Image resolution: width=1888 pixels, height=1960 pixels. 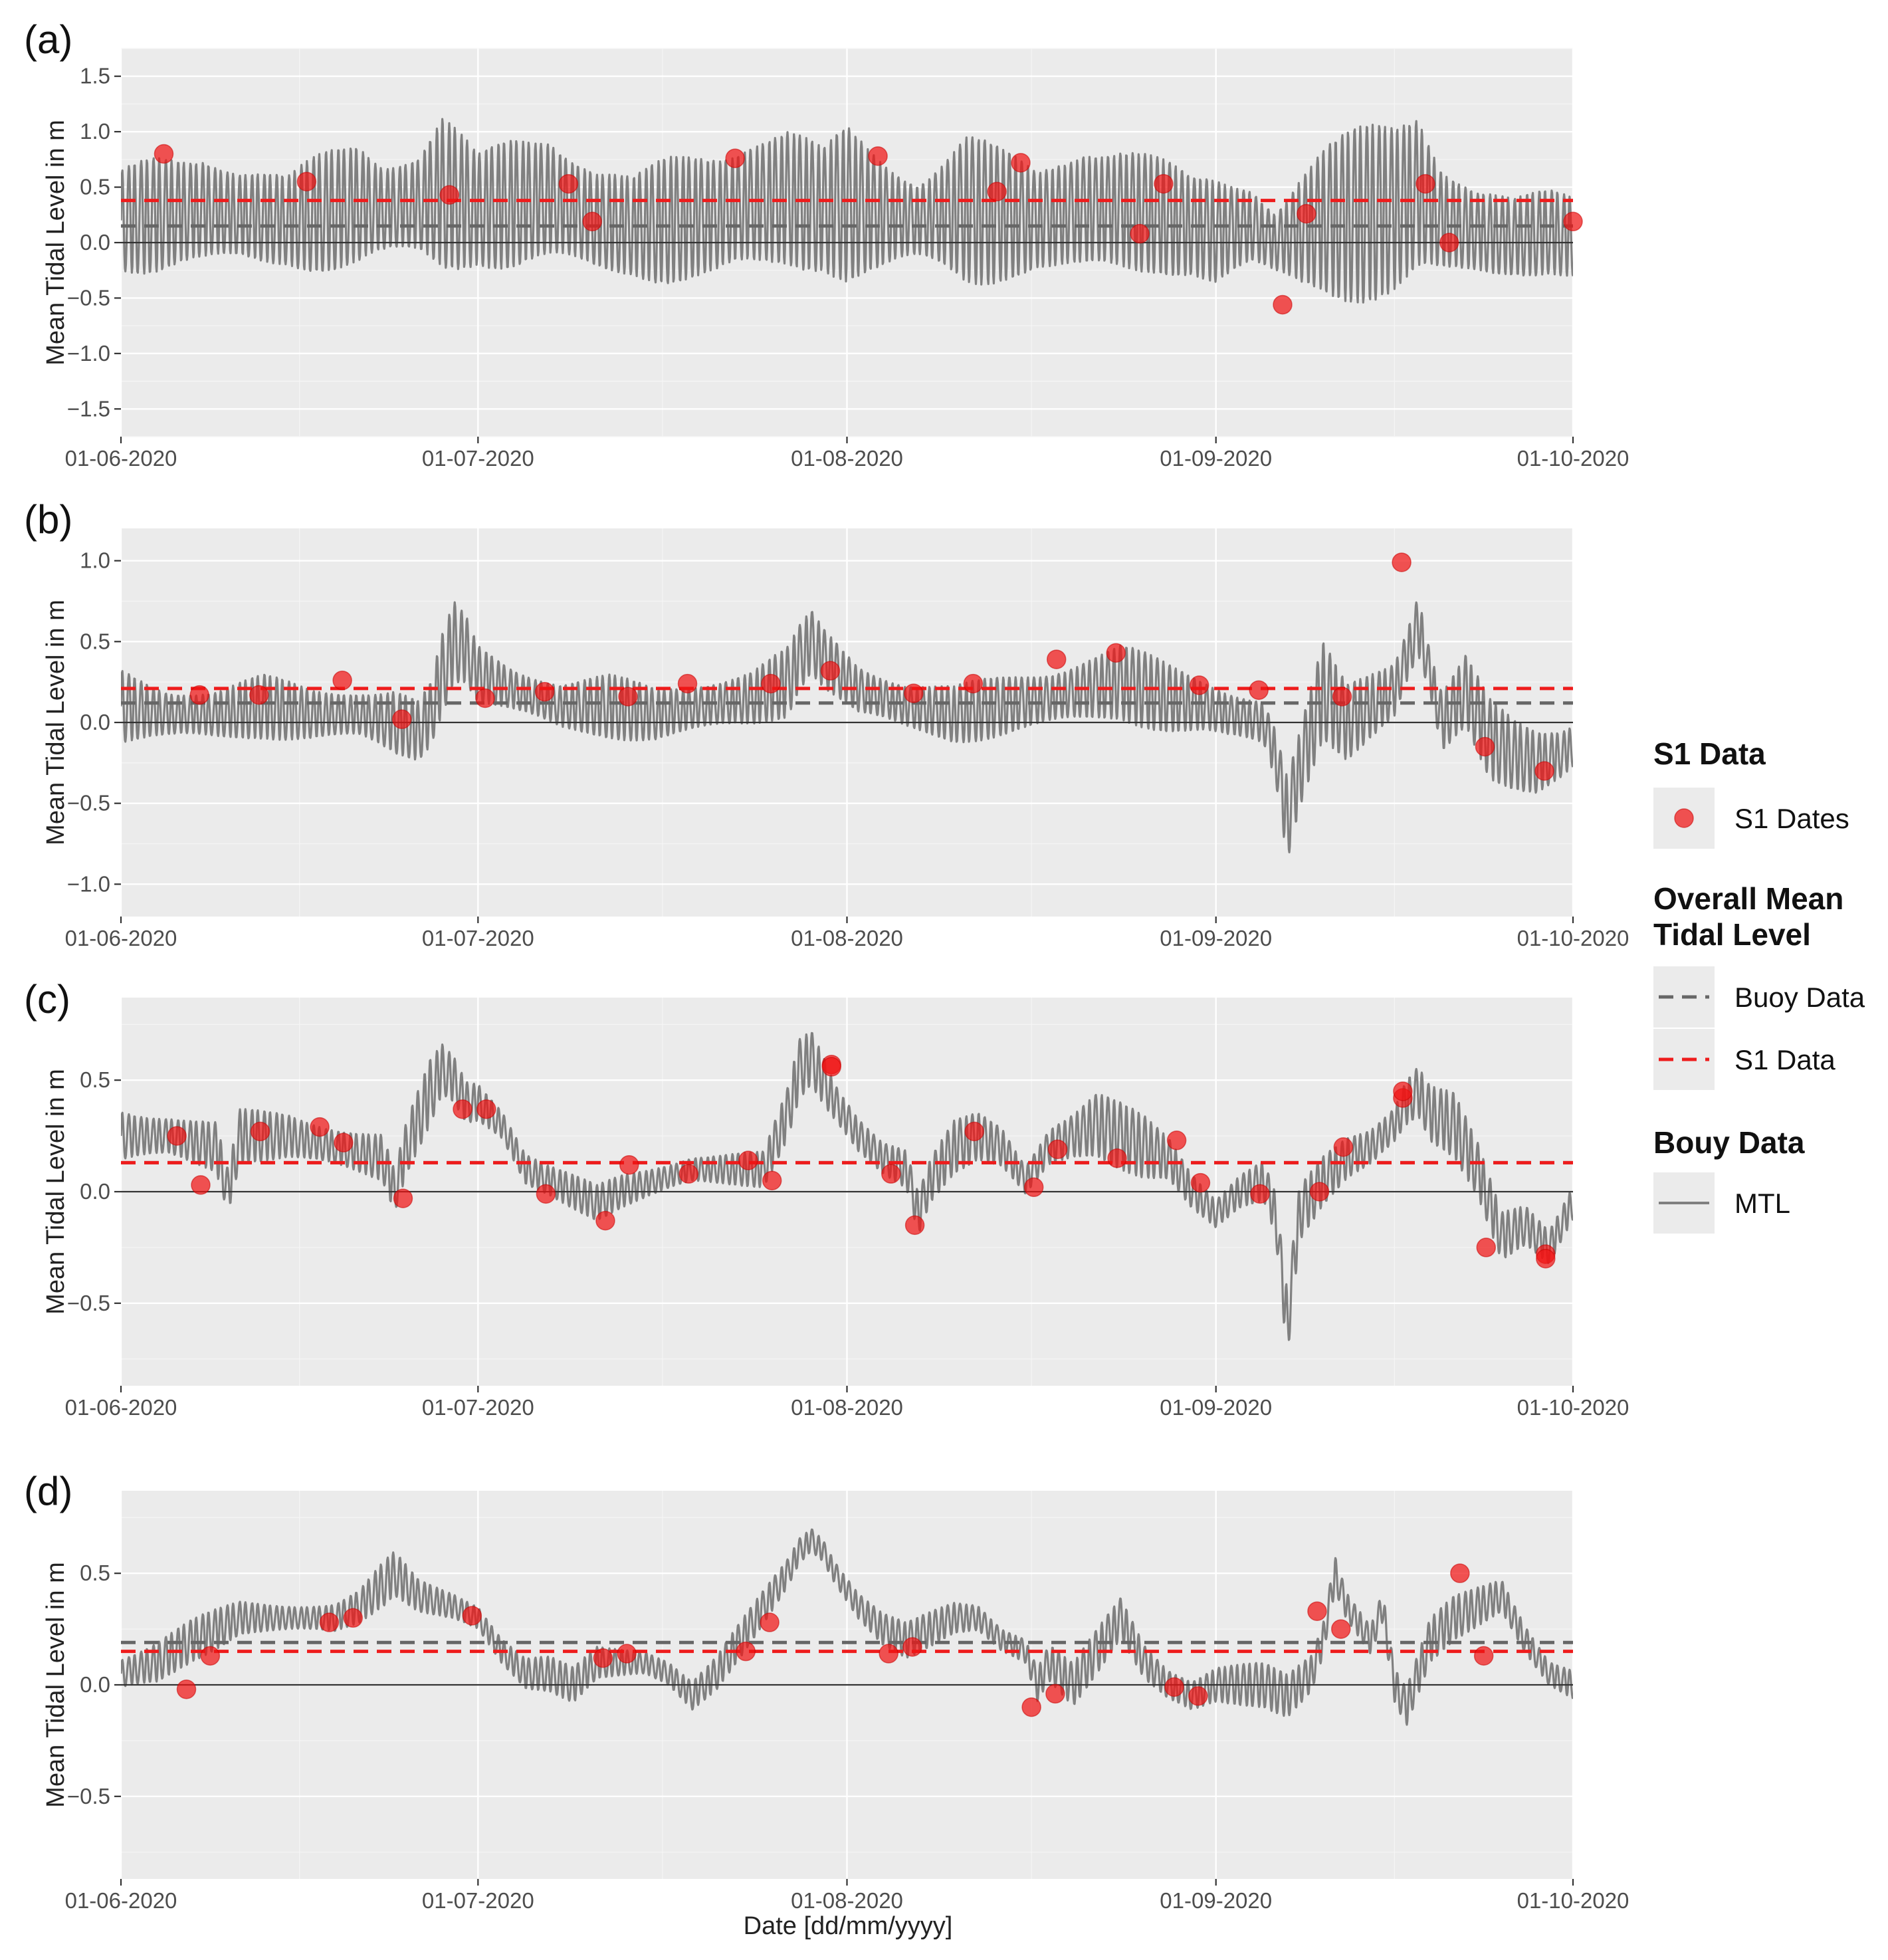 What do you see at coordinates (48, 1491) in the screenshot?
I see `panel-tag: (d)` at bounding box center [48, 1491].